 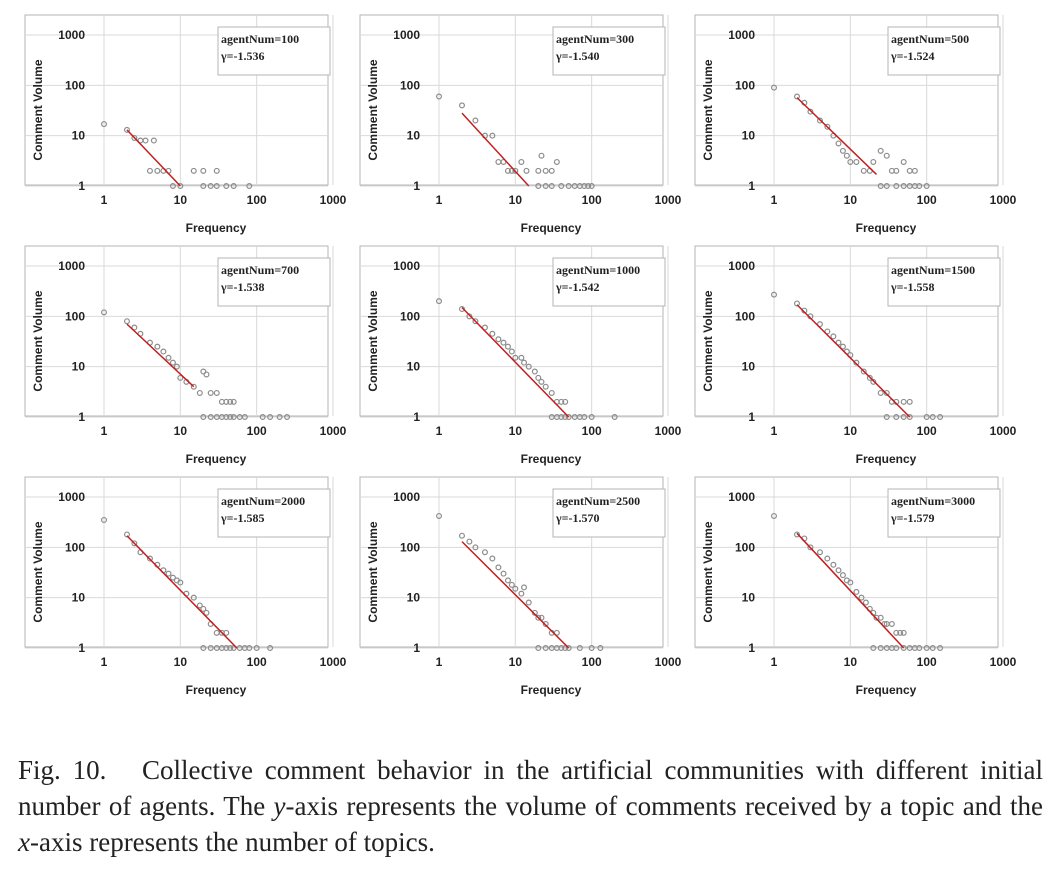 What do you see at coordinates (260, 270) in the screenshot?
I see `legend-agentnum: agentNum=700` at bounding box center [260, 270].